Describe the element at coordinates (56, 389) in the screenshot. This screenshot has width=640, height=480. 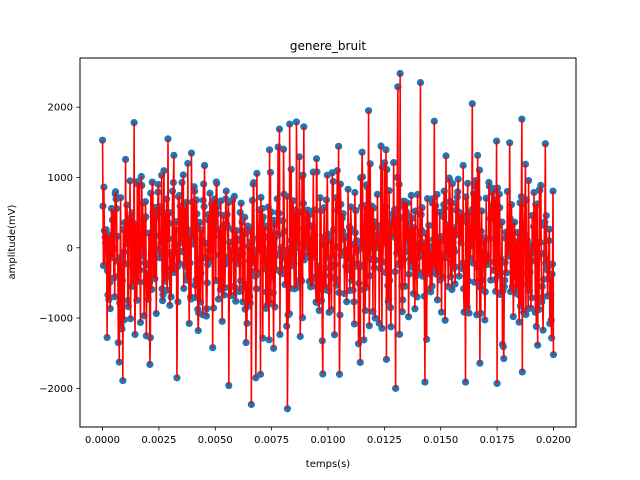
I see `y-tick-label: −2000` at that location.